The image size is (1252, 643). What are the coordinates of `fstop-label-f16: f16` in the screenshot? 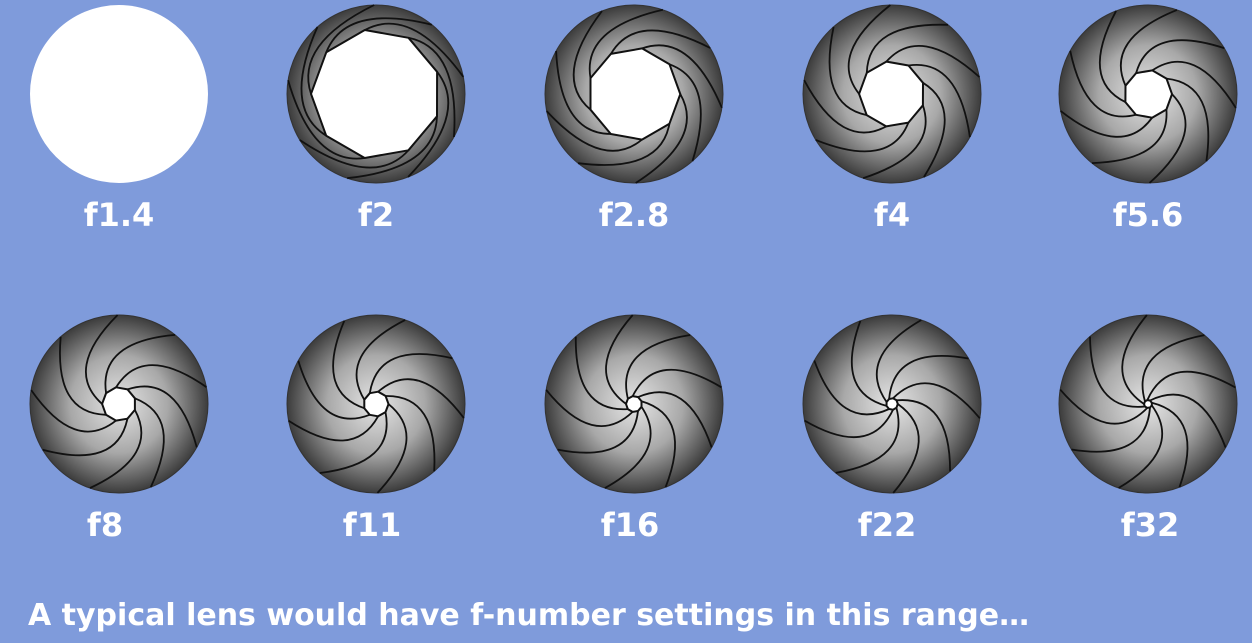 It's located at (630, 525).